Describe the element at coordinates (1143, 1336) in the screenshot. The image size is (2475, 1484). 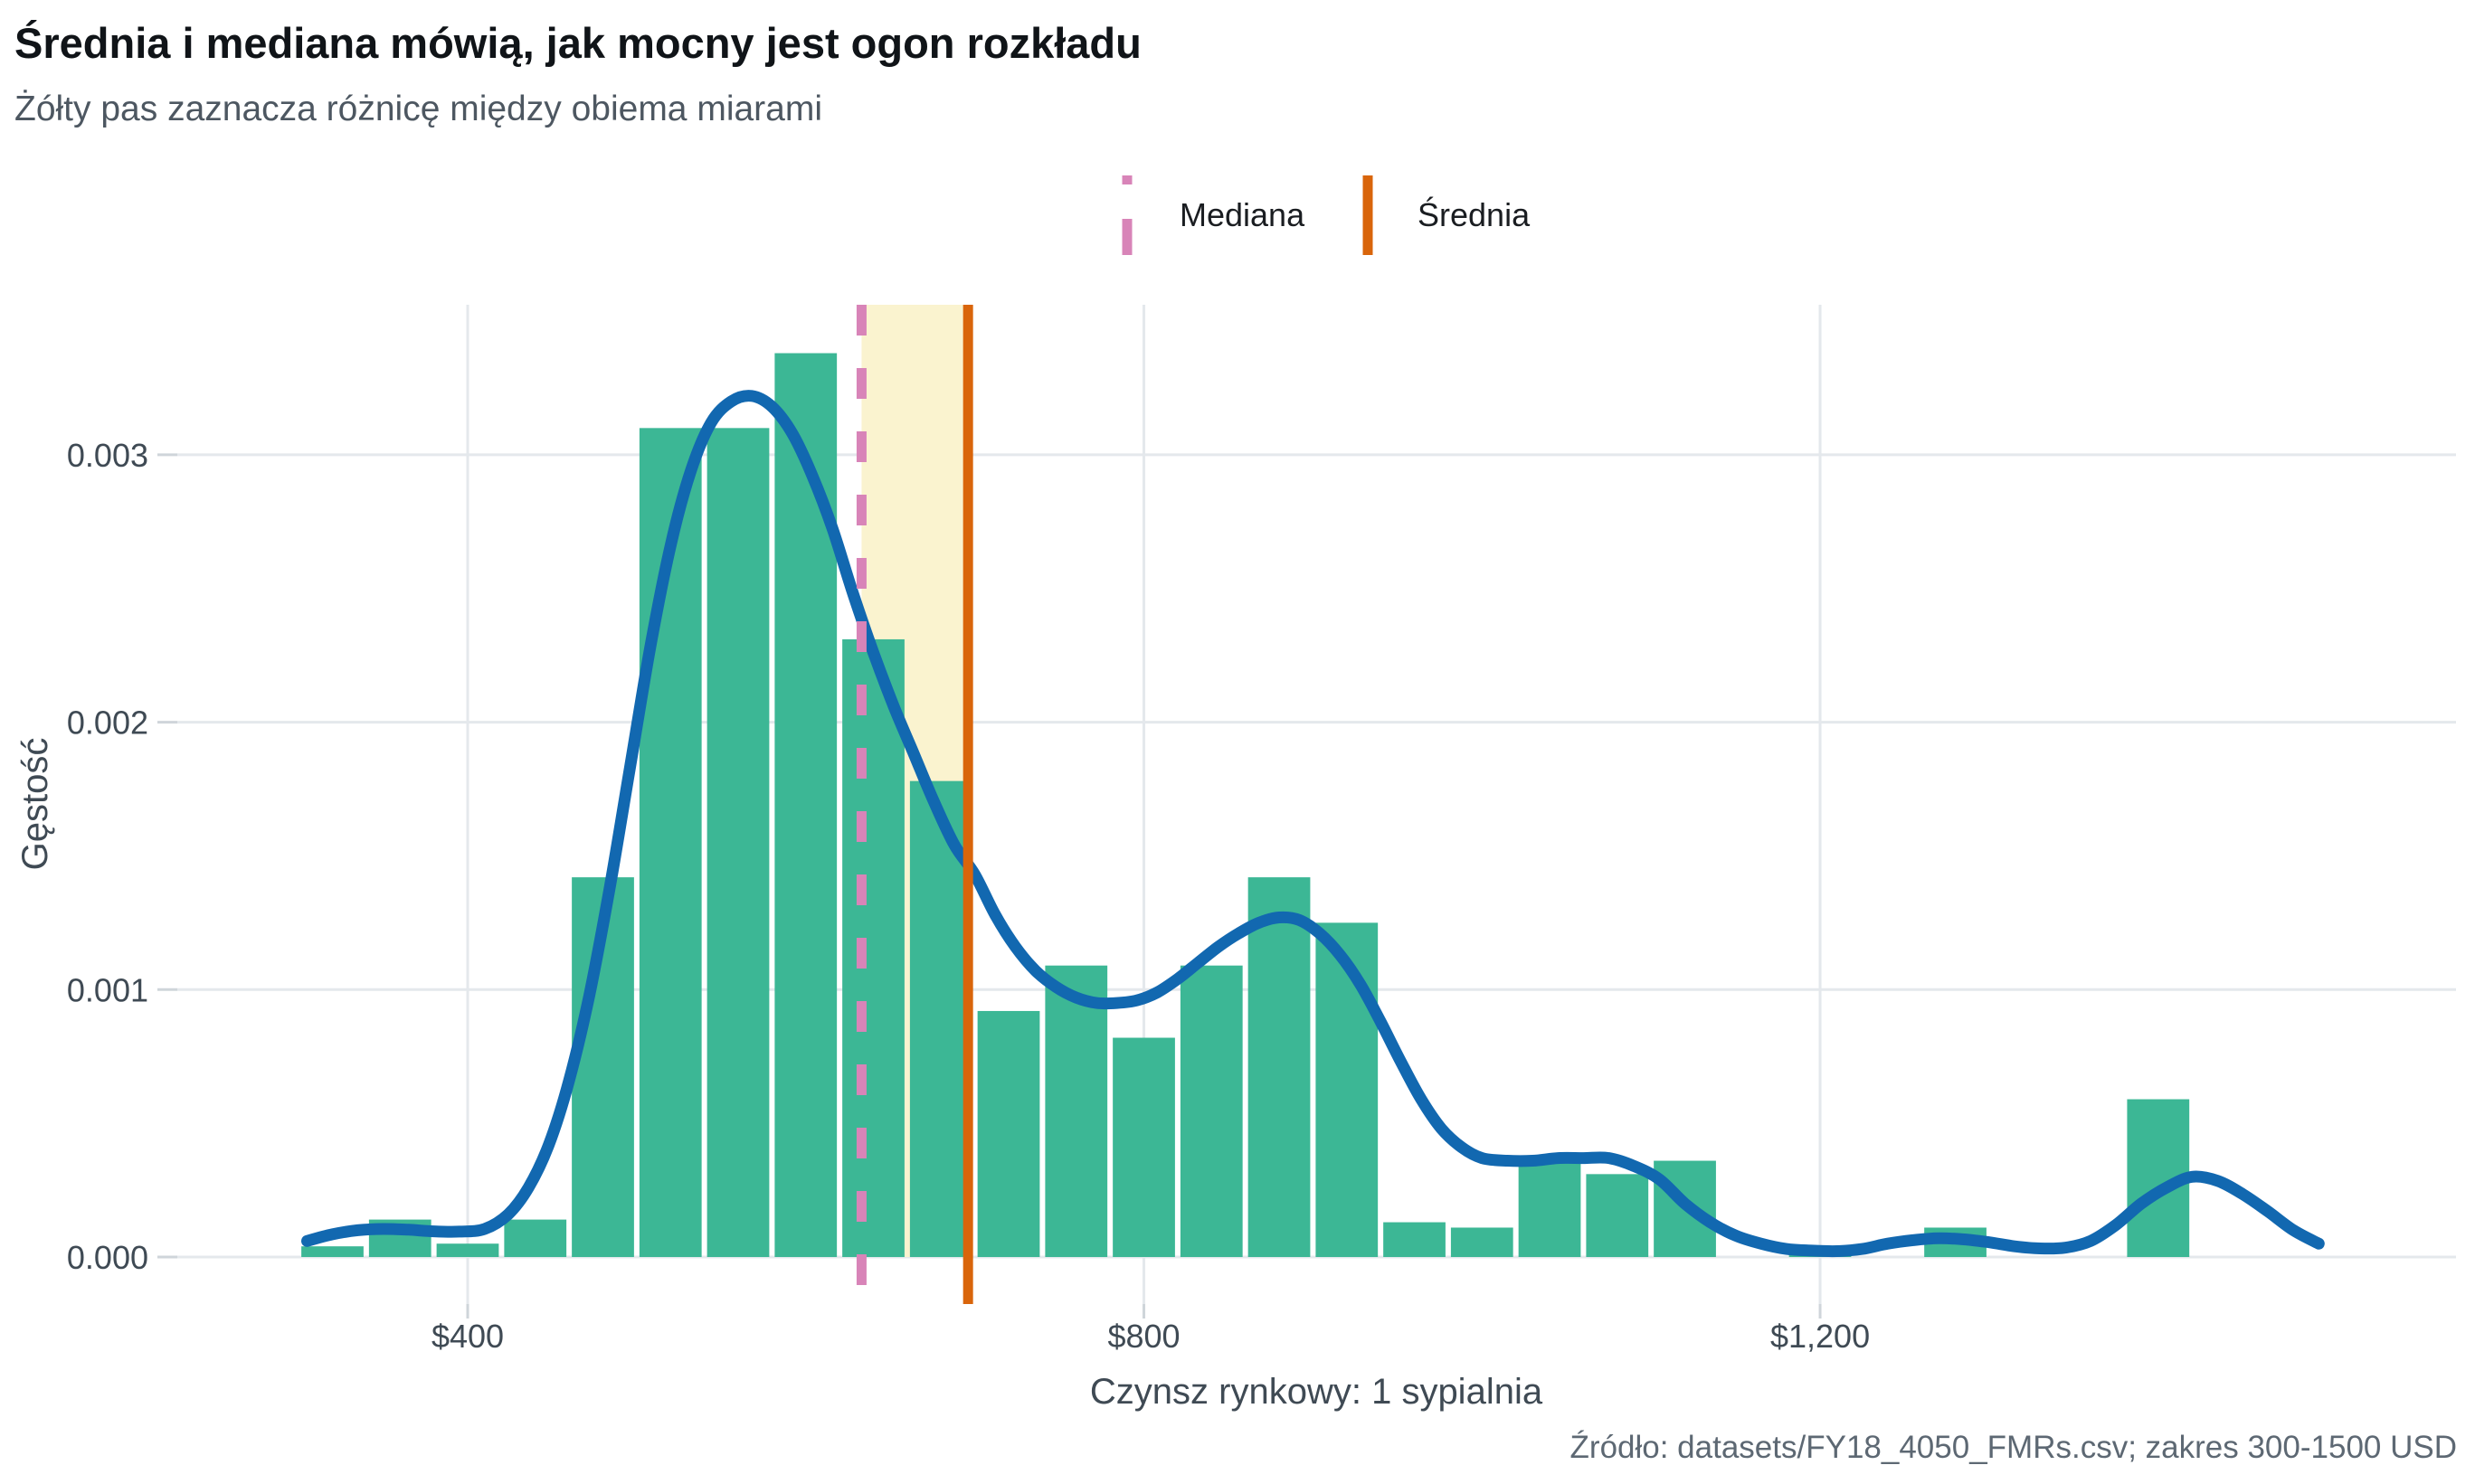
I see `x-tick-label: $800` at that location.